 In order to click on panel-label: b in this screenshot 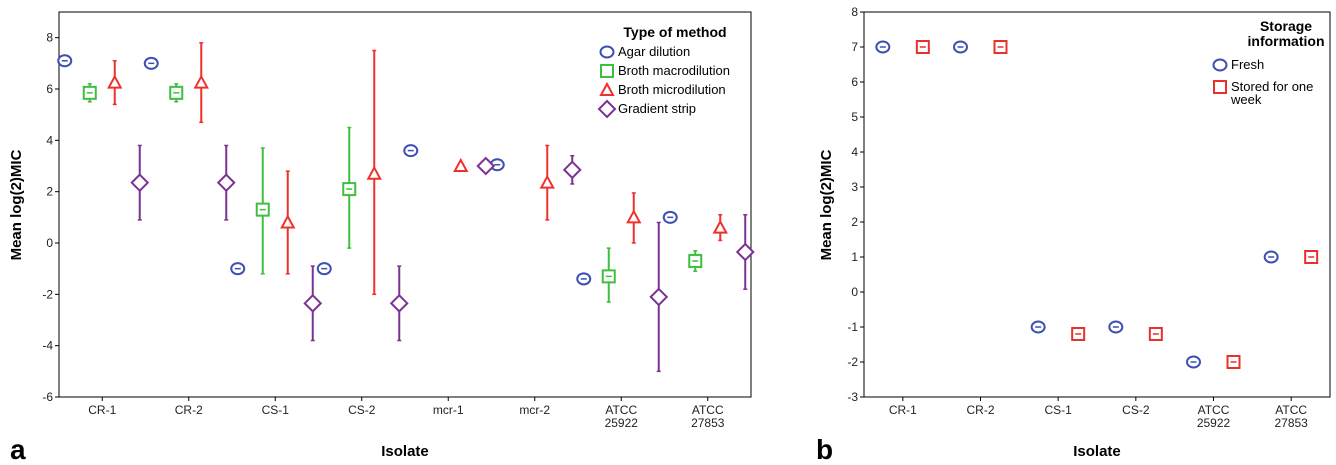, I will do `click(824, 449)`.